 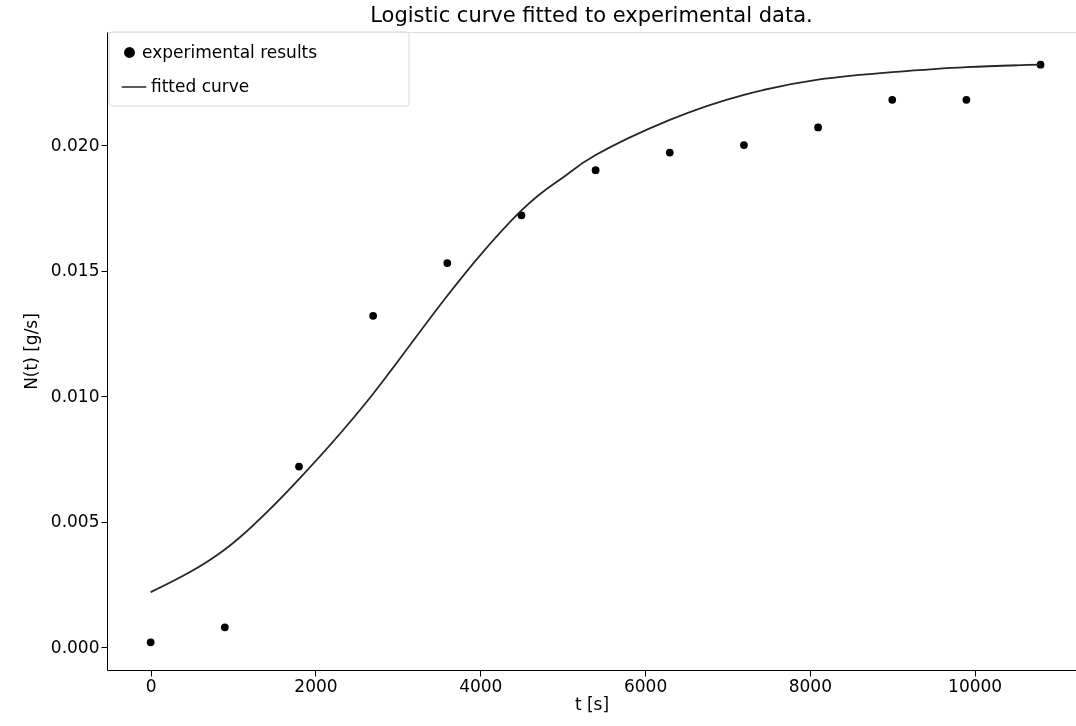 What do you see at coordinates (230, 51) in the screenshot?
I see `legend-label: experimental results` at bounding box center [230, 51].